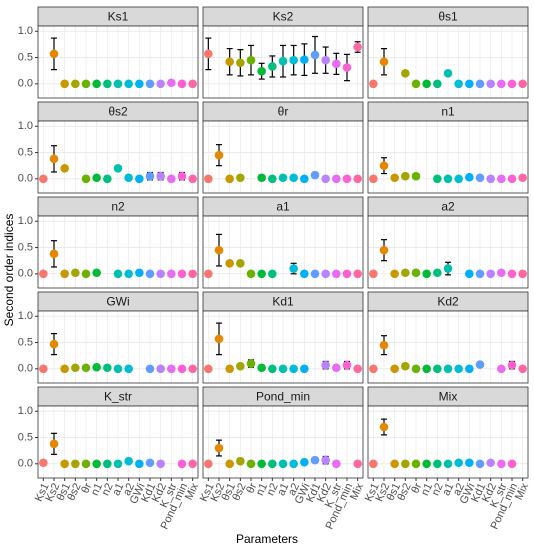 This screenshot has height=550, width=534. What do you see at coordinates (118, 157) in the screenshot?
I see `panel-border` at bounding box center [118, 157].